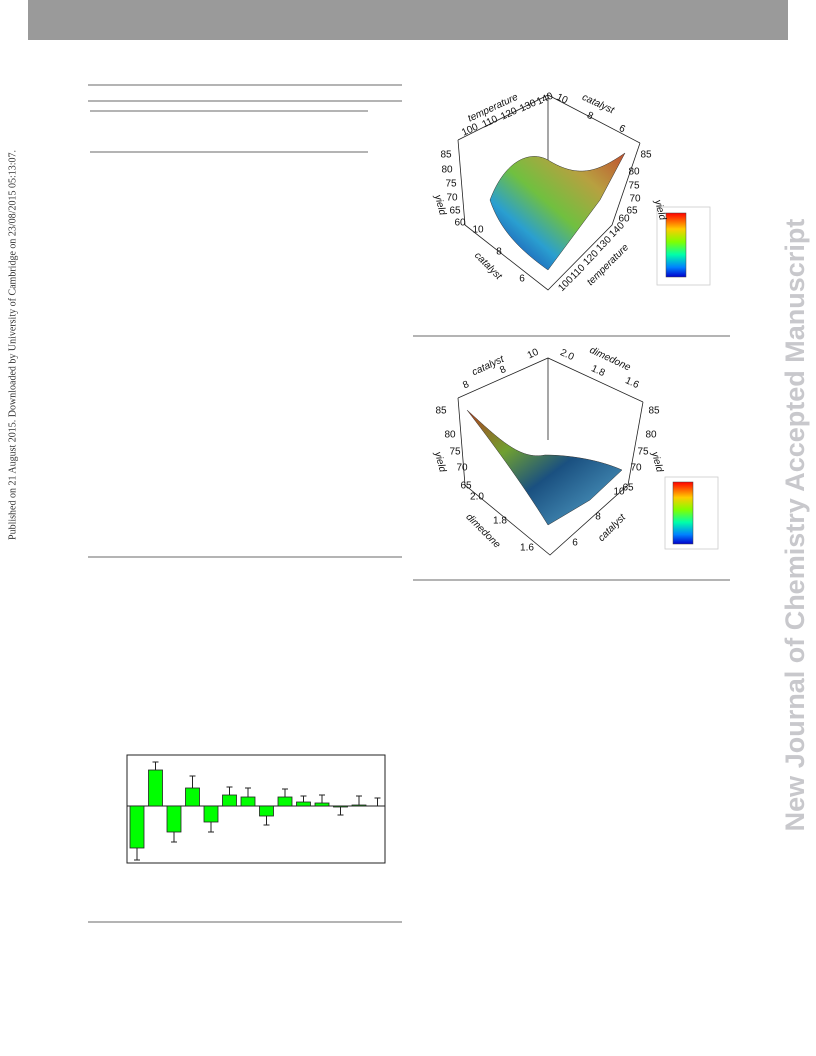 This screenshot has height=1056, width=816. I want to click on tick-label: 100, so click(470, 129).